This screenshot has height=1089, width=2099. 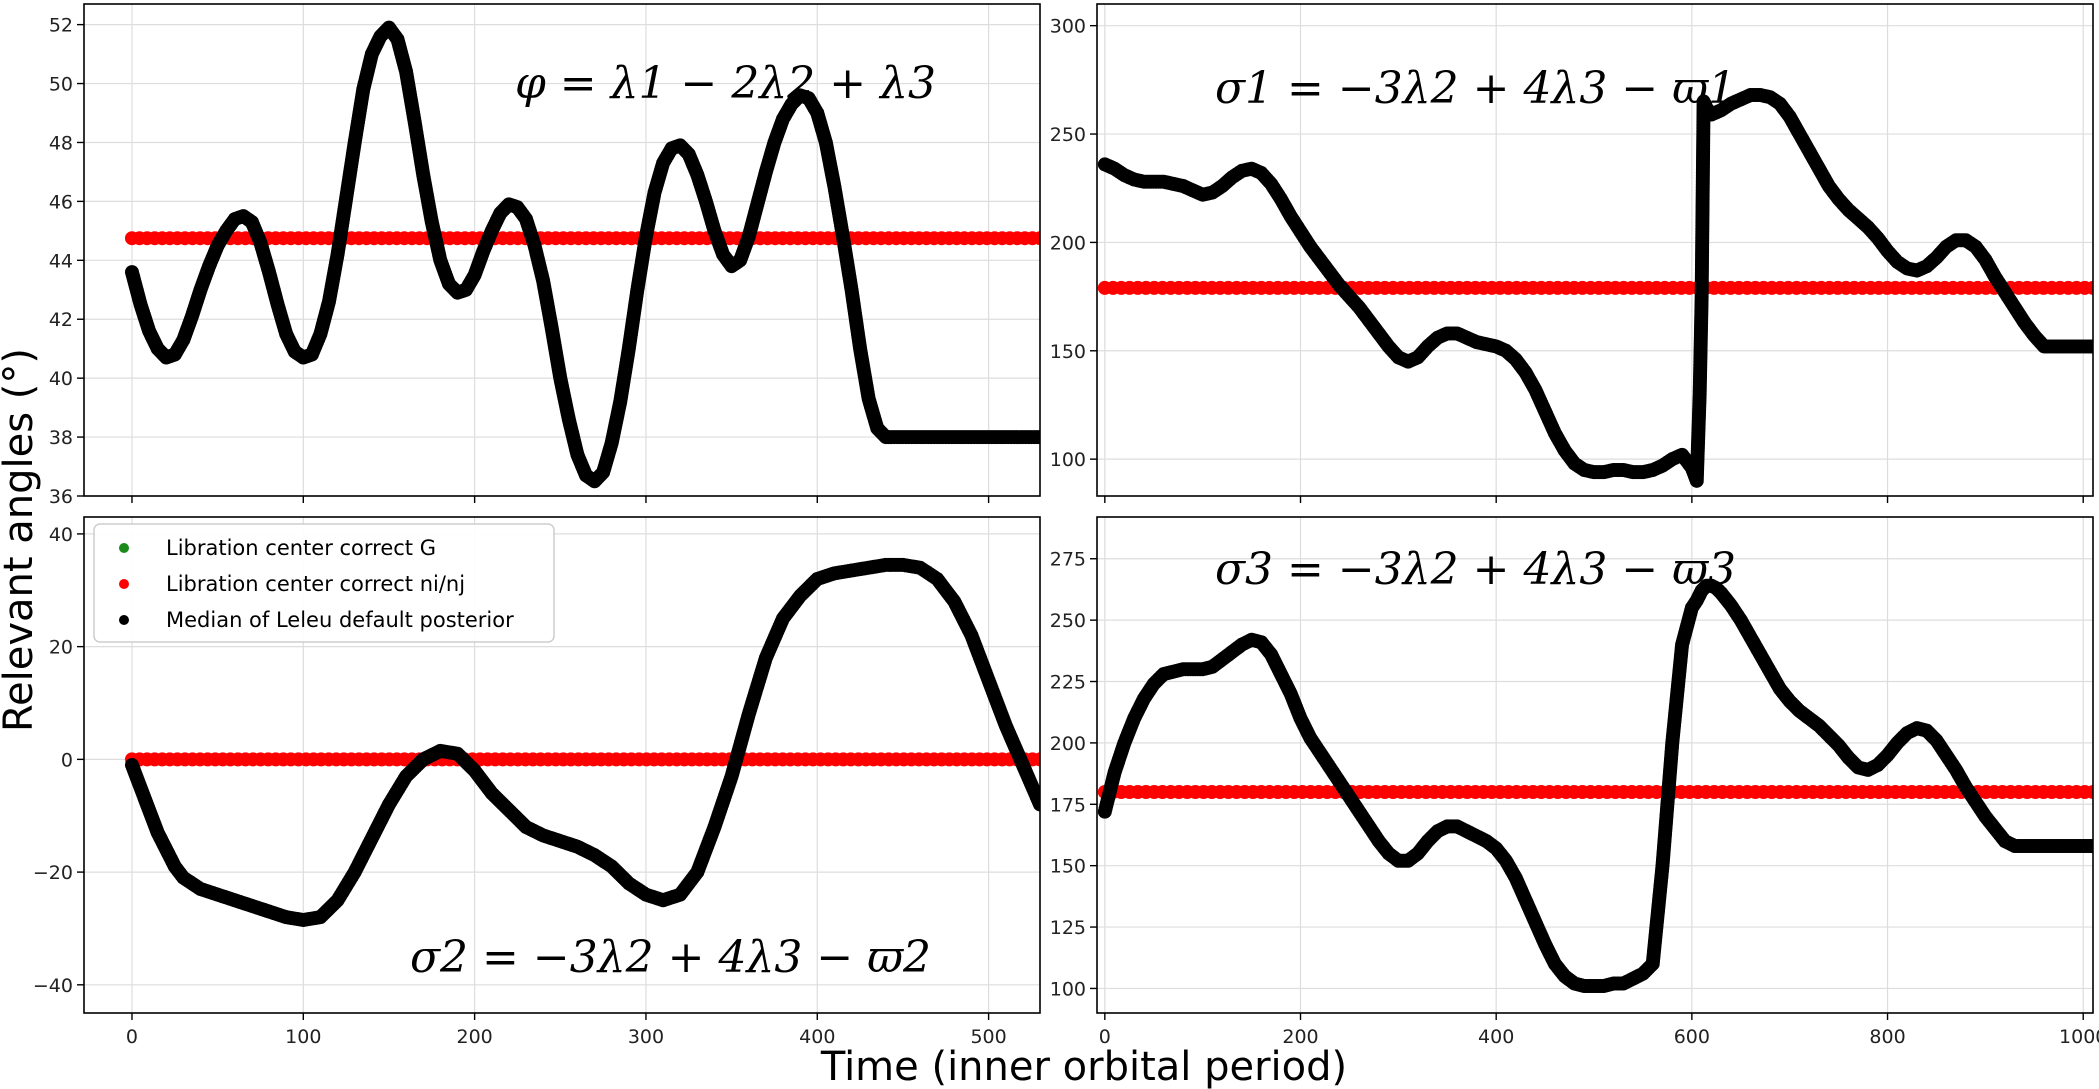 What do you see at coordinates (1068, 560) in the screenshot?
I see `y-tick-label: 275` at bounding box center [1068, 560].